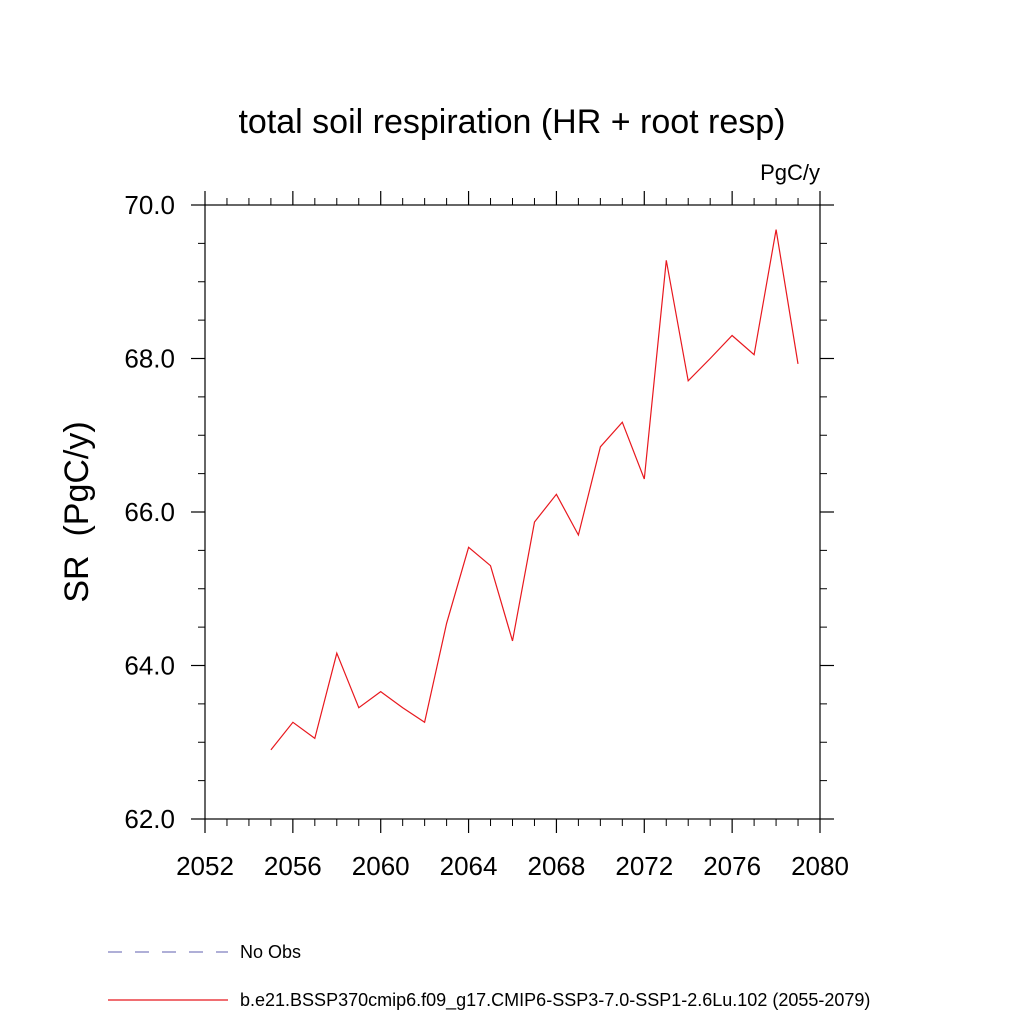 This screenshot has width=1024, height=1024. I want to click on y-axis-label: SR (PgC/y), so click(77, 511).